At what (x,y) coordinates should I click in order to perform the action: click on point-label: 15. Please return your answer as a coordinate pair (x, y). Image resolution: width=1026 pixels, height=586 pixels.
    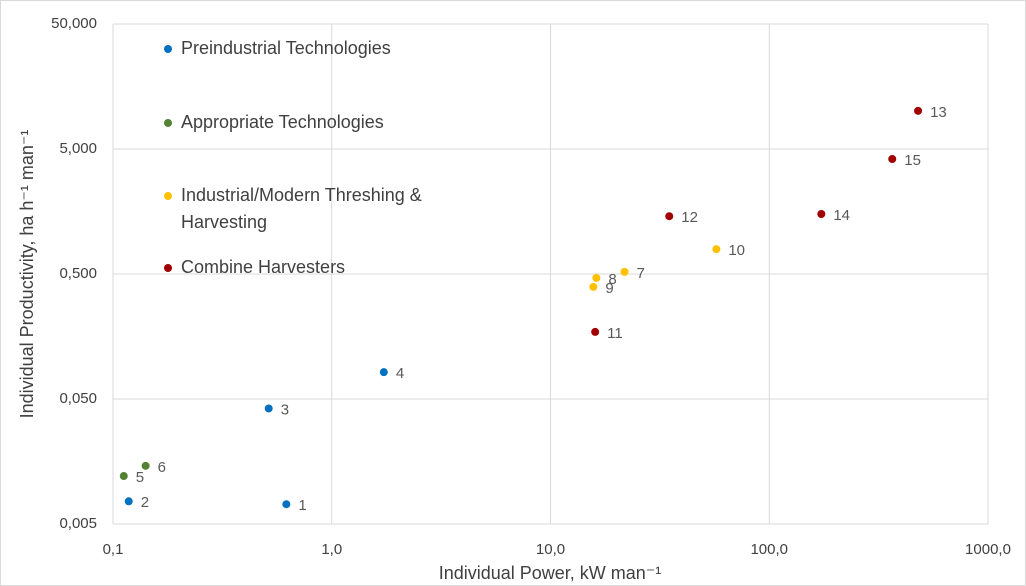
    Looking at the image, I should click on (912, 160).